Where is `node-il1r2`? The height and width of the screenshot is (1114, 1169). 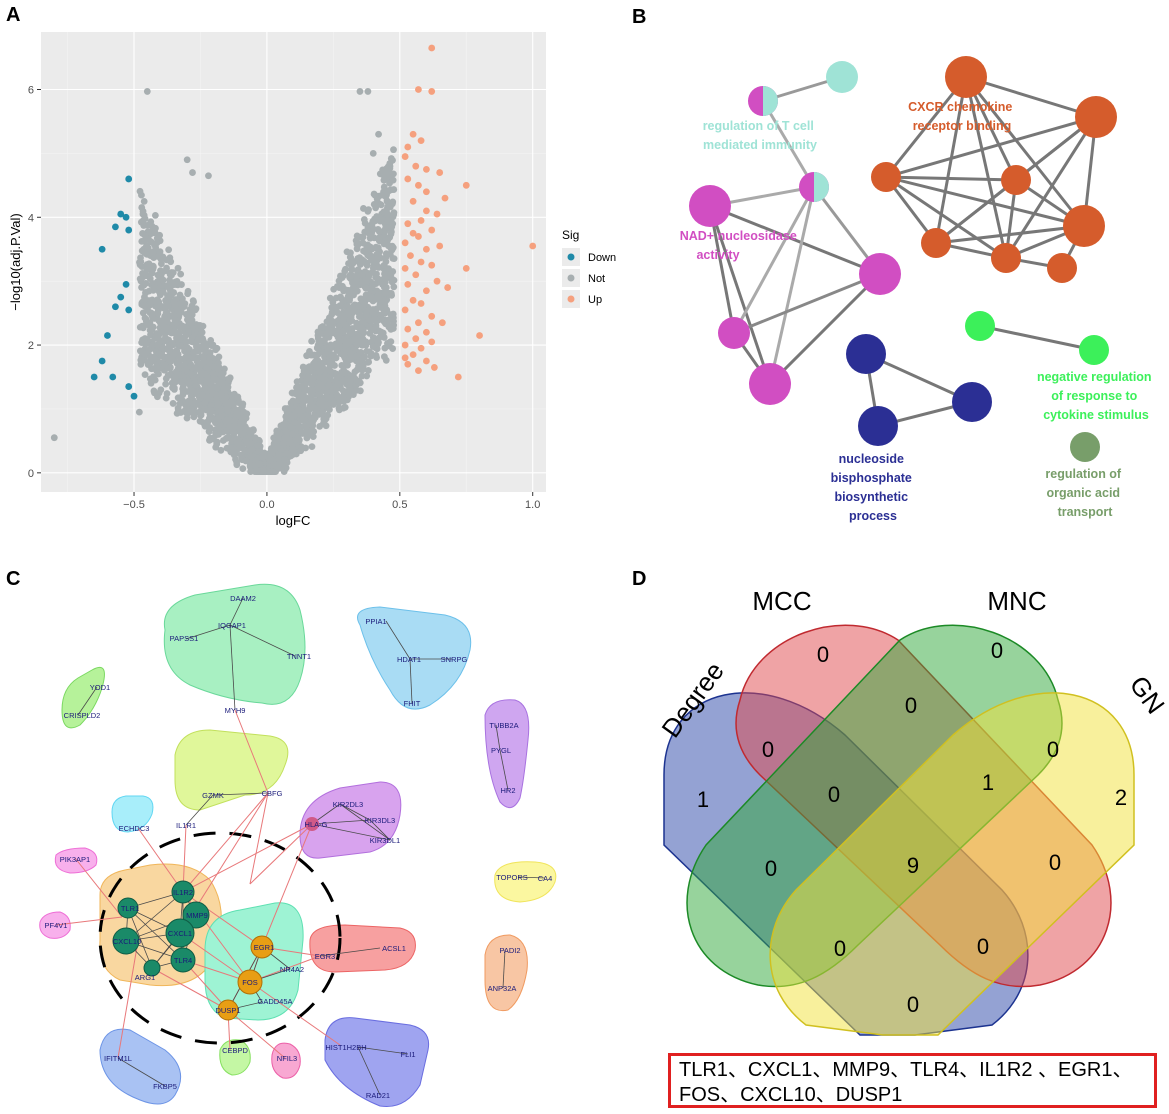
node-il1r2 is located at coordinates (183, 892).